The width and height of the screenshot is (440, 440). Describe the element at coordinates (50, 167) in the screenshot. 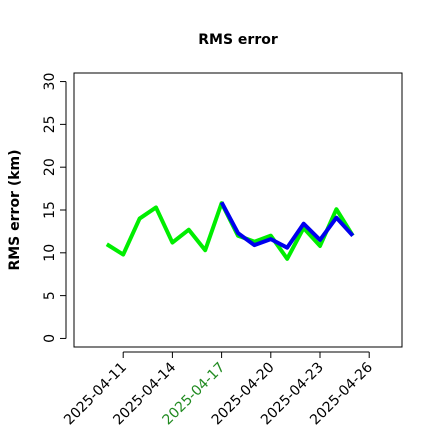

I see `y-tick-label: 20` at that location.